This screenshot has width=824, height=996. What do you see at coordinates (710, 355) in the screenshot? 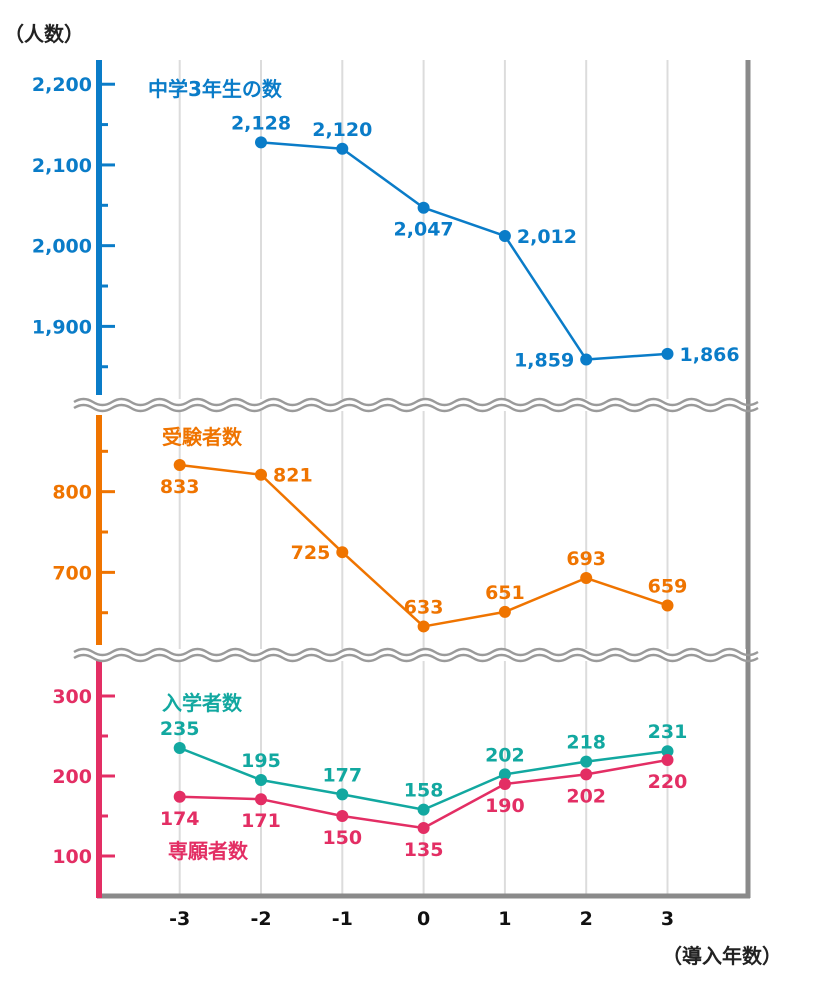
I see `data-label: 1,866` at bounding box center [710, 355].